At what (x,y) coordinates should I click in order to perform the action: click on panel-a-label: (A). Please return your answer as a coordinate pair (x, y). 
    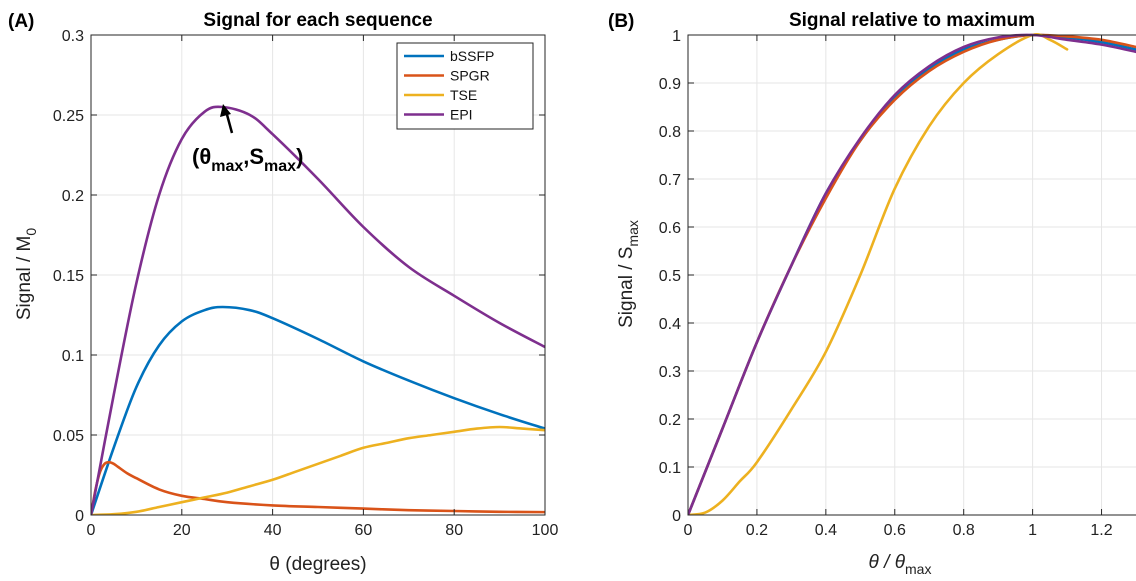
    Looking at the image, I should click on (21, 21).